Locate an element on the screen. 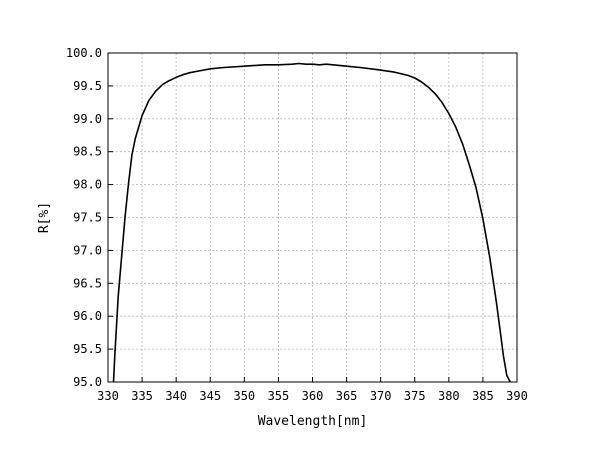 This screenshot has width=600, height=459. x-tick-label: 345 is located at coordinates (210, 396).